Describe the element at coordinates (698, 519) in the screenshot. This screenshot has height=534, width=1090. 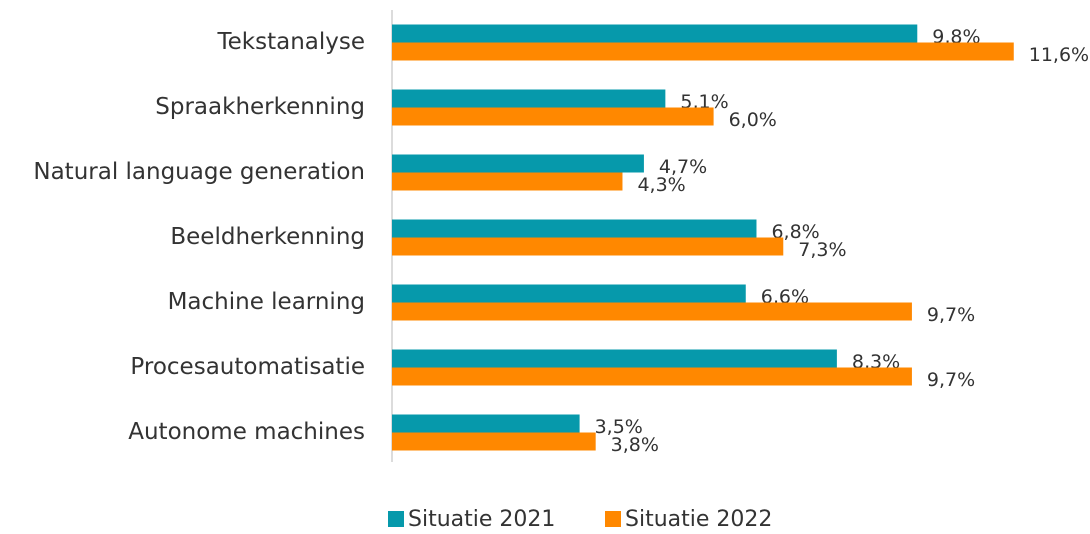
I see `legend-label: Situatie 2022` at that location.